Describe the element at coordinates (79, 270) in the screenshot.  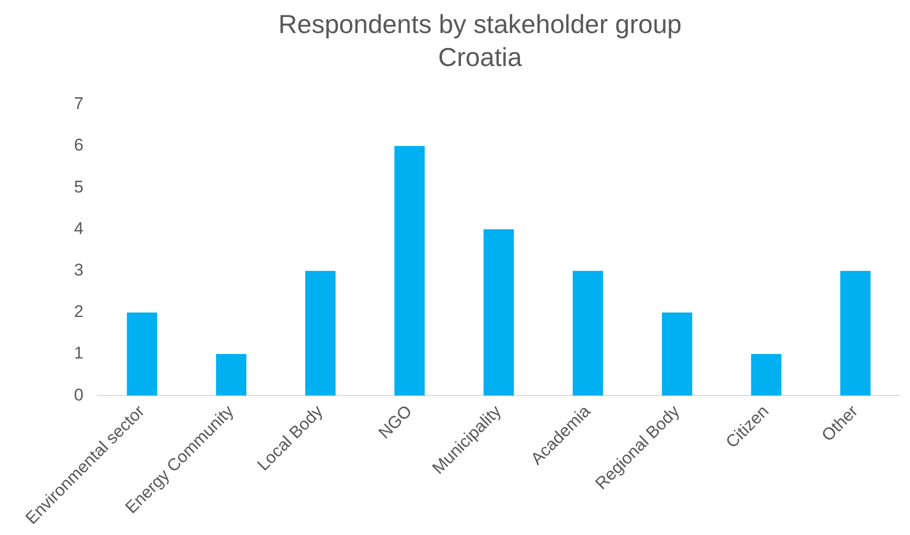
I see `y-tick-label: 3` at that location.